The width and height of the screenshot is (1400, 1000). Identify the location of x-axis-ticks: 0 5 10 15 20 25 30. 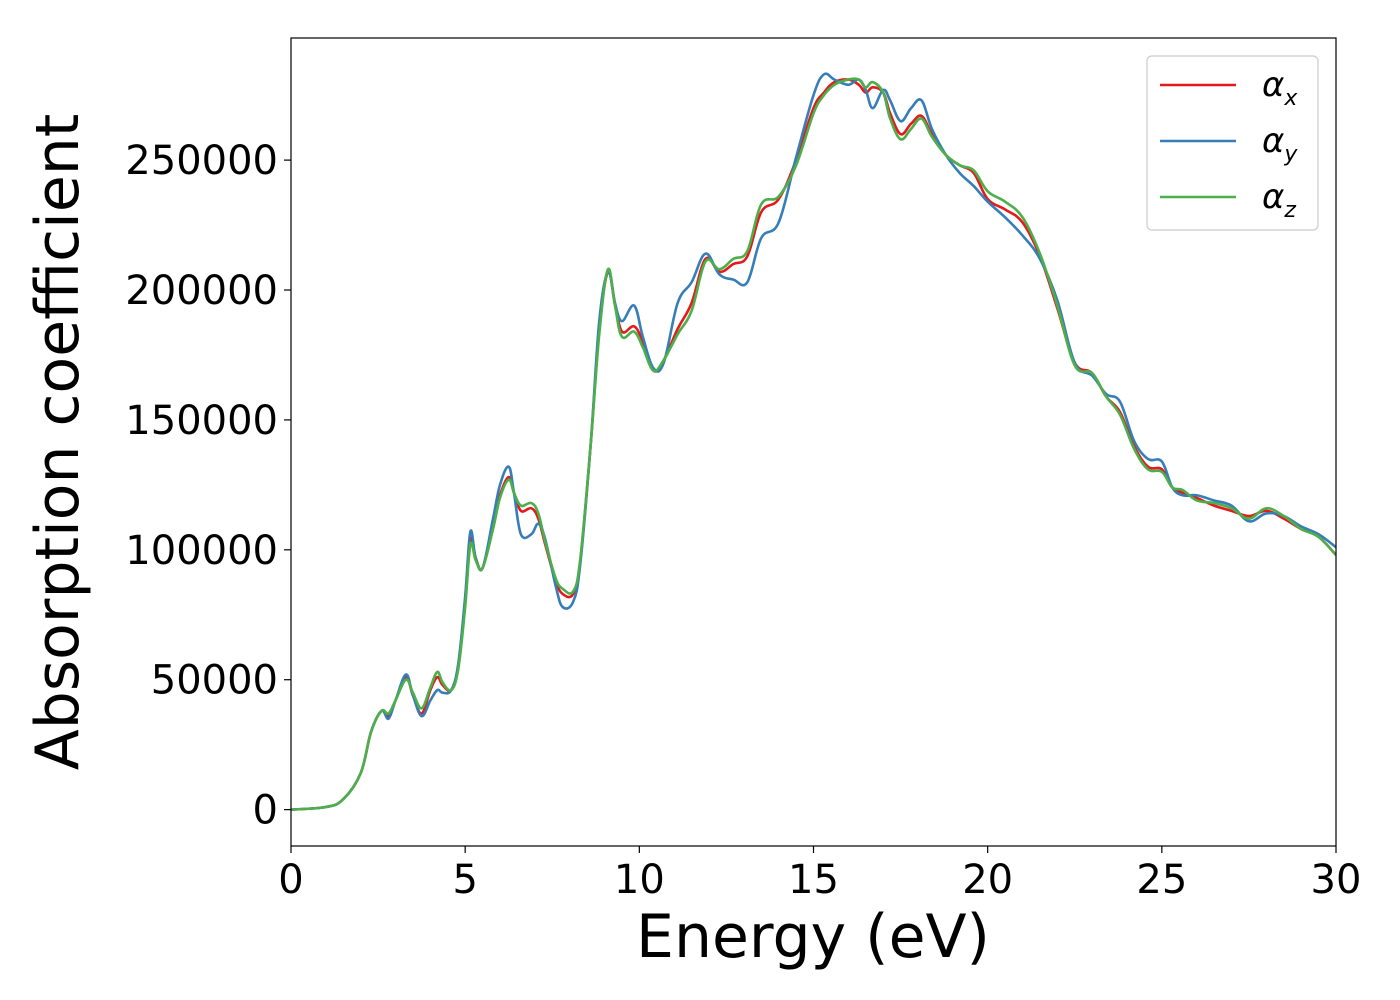
(819, 874).